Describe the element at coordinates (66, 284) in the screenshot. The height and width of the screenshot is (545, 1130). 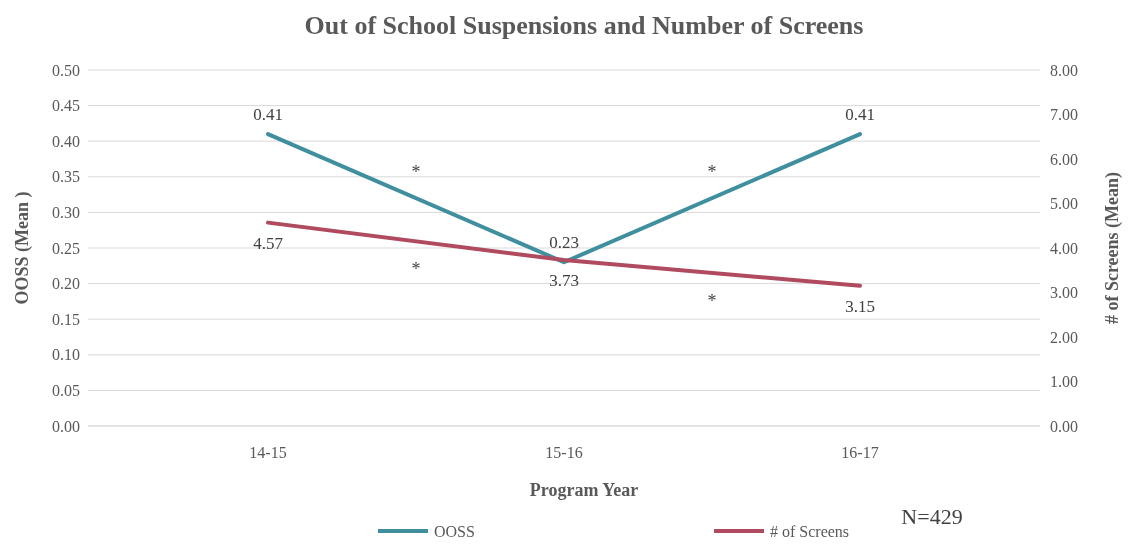
I see `y-tick-label: 0.20` at that location.